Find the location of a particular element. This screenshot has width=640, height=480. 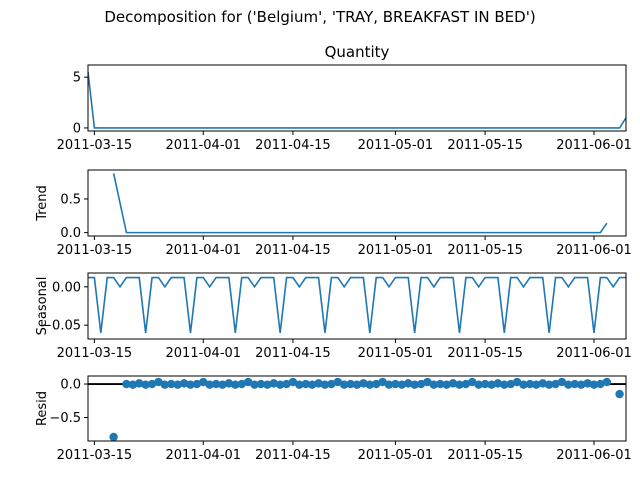

y-tick-label: −0.05 is located at coordinates (61, 326).